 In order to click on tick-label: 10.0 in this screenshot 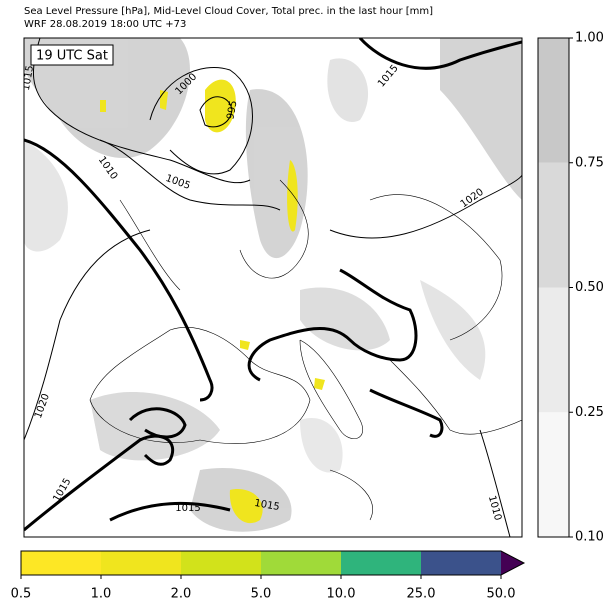, I will do `click(341, 594)`.